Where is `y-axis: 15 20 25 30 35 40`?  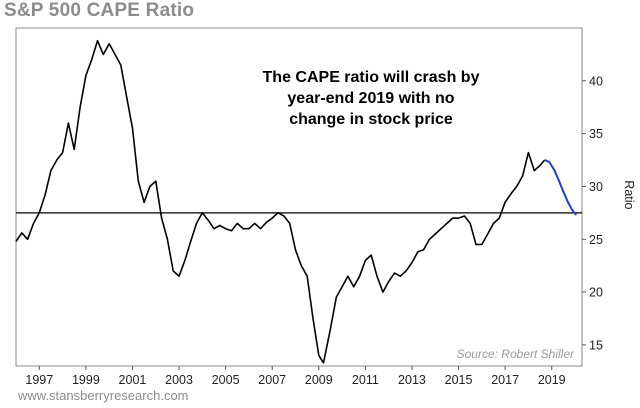
y-axis: 15 20 25 30 35 40 is located at coordinates (592, 213).